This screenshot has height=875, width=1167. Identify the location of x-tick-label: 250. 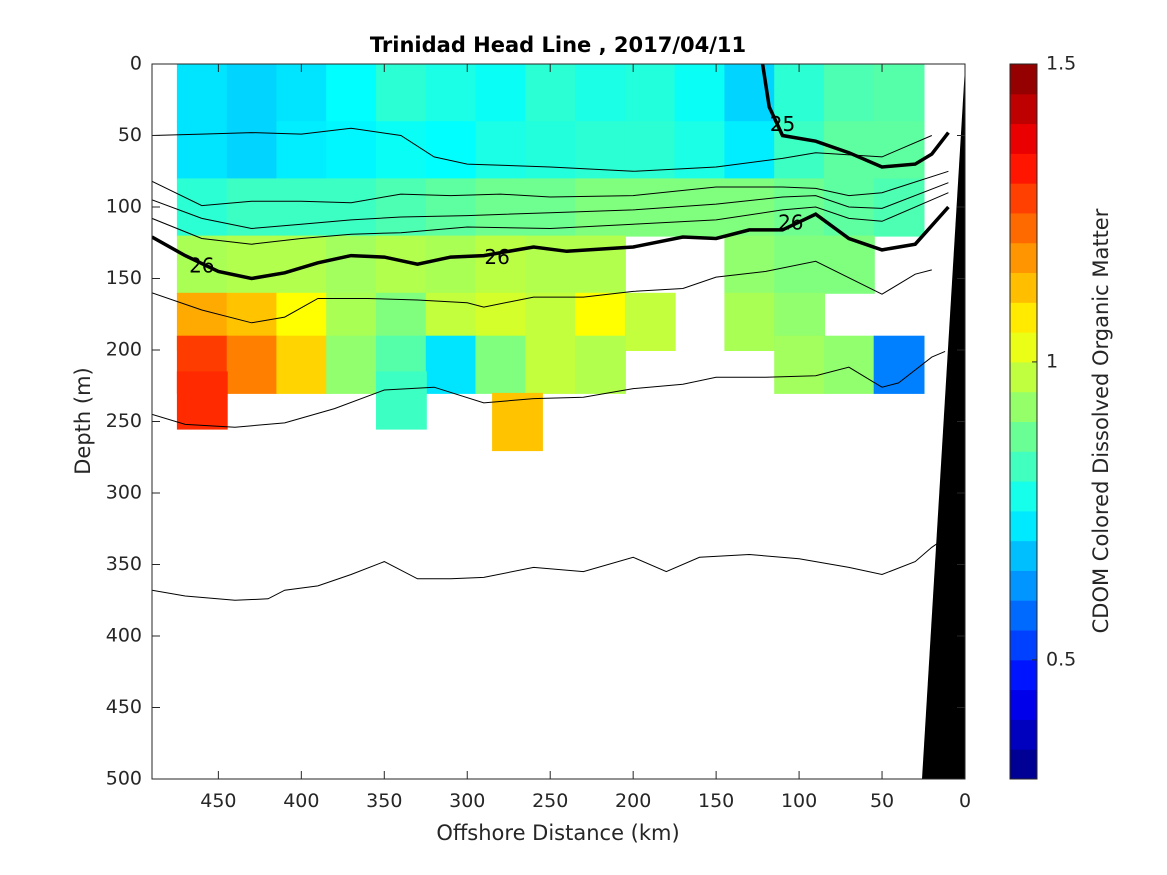
(550, 801).